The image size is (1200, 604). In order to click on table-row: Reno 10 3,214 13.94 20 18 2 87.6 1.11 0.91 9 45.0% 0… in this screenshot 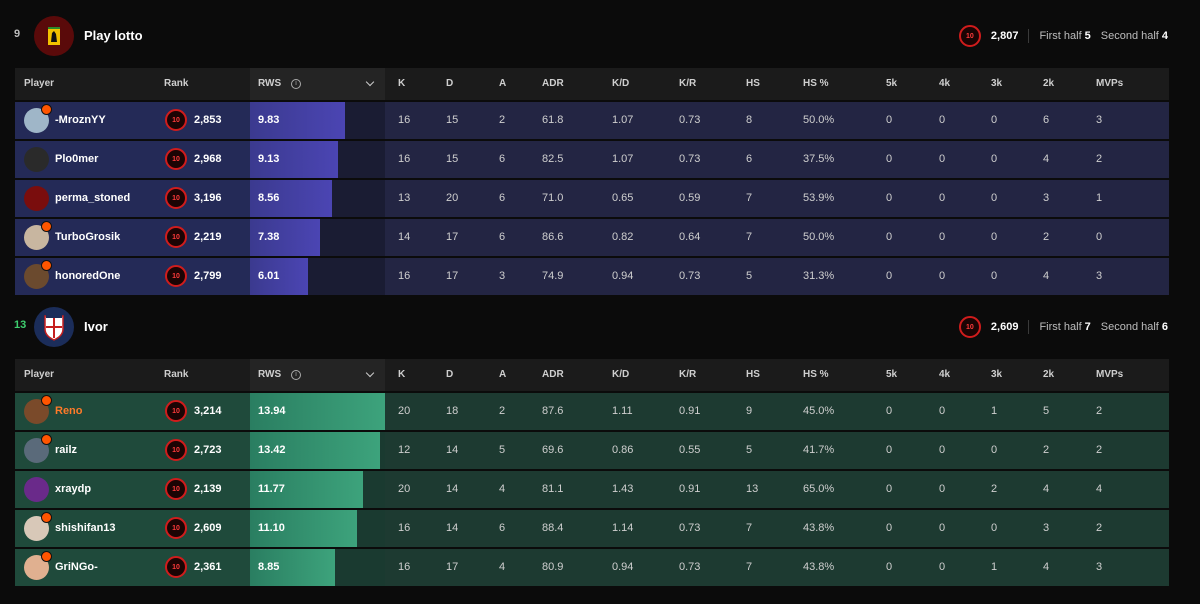, I will do `click(592, 411)`.